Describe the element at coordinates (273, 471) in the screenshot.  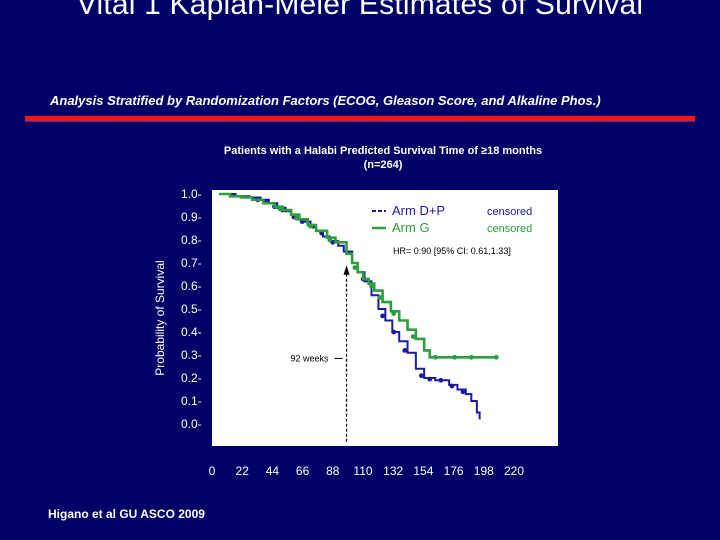
I see `x-tick-label: 44` at that location.